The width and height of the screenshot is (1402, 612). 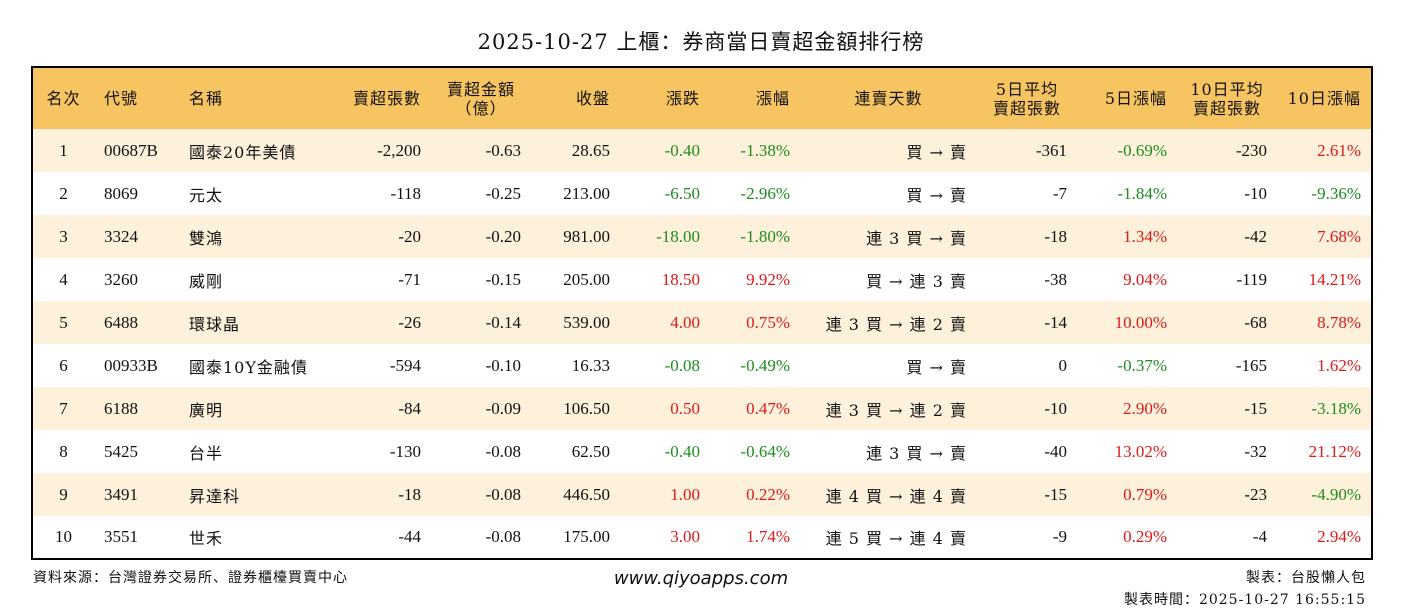 What do you see at coordinates (215, 496) in the screenshot?
I see `cell-name: 昇達科` at bounding box center [215, 496].